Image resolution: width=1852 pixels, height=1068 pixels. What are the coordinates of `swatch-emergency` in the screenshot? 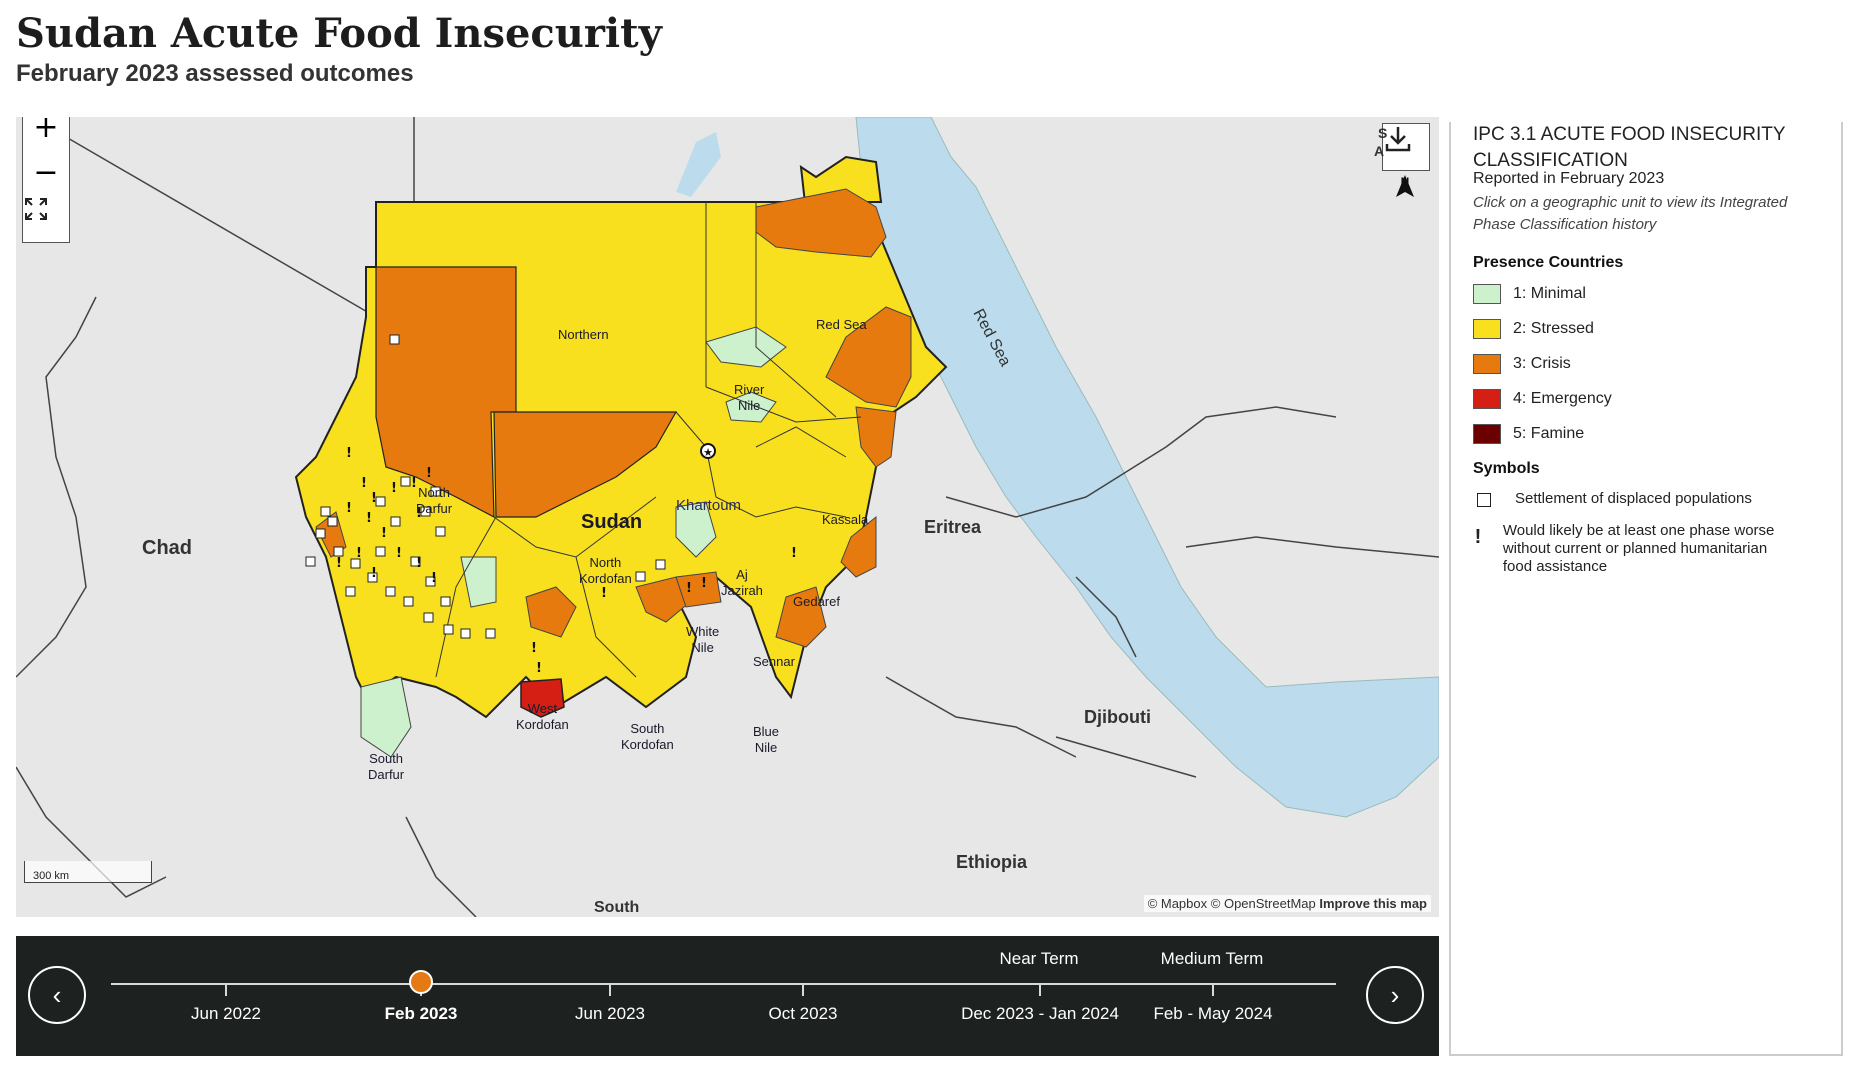 It's located at (1487, 399).